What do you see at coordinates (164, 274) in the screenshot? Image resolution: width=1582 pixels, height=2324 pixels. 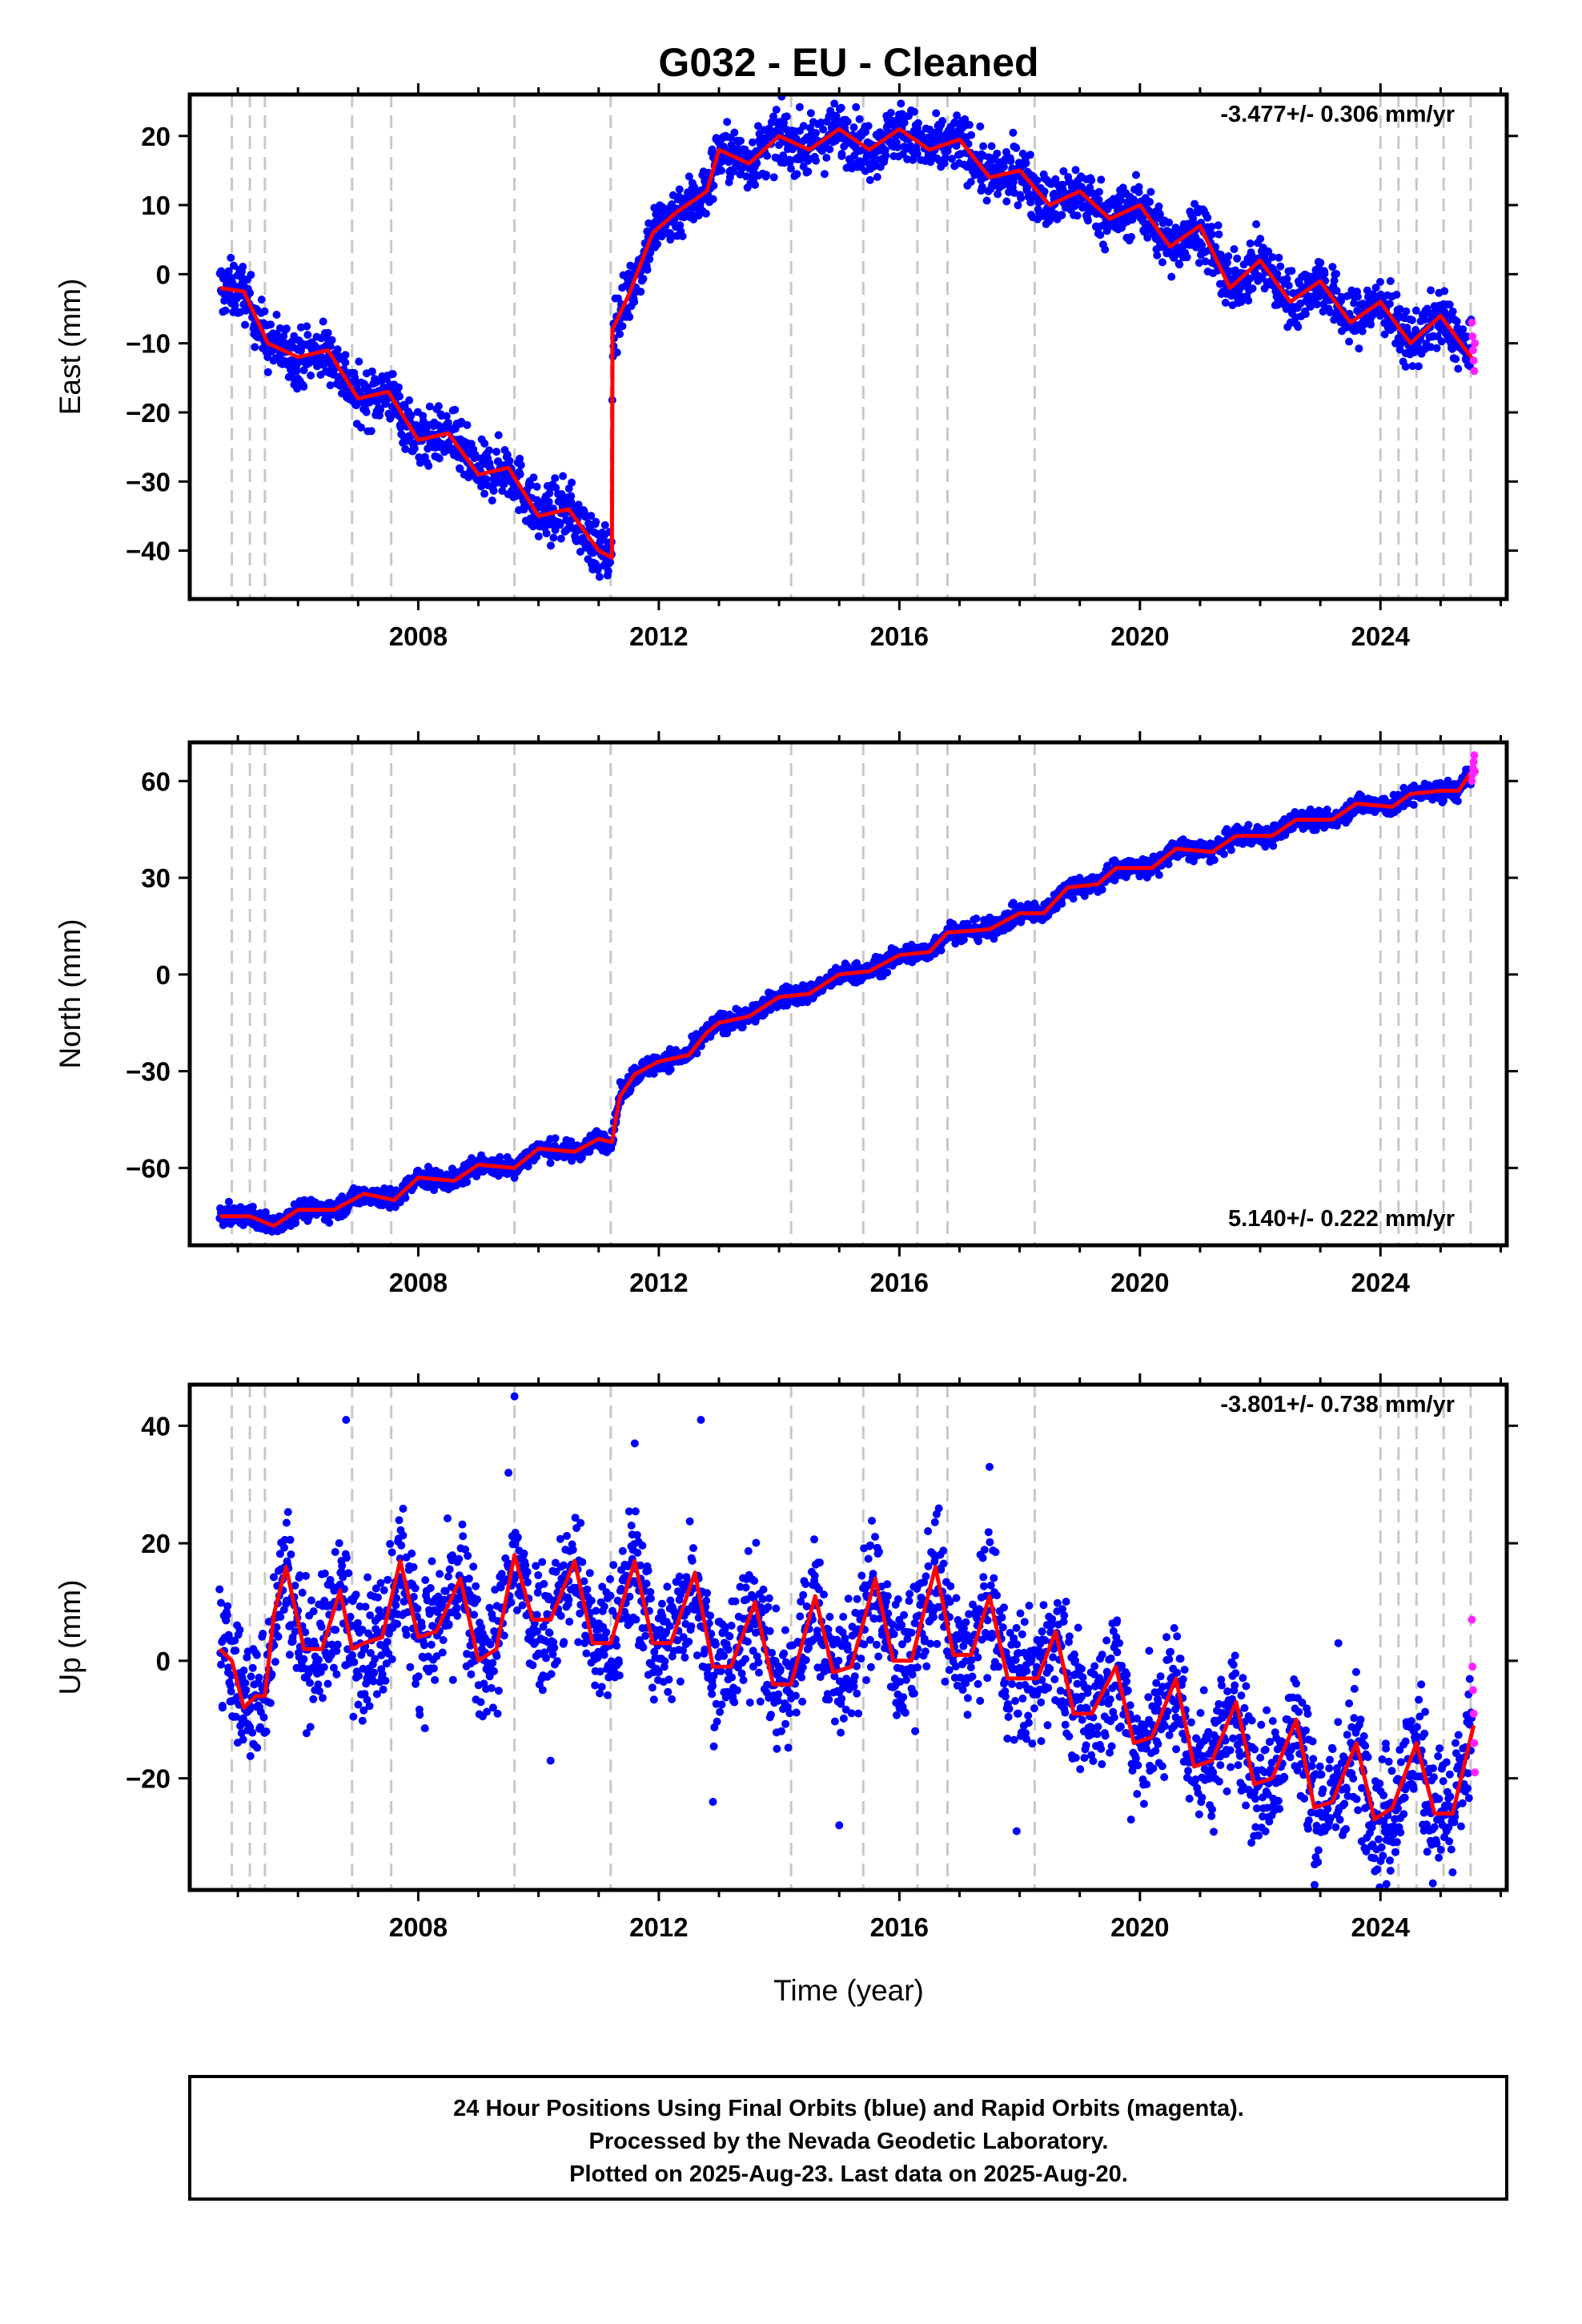 I see `y-tick-label: 0` at bounding box center [164, 274].